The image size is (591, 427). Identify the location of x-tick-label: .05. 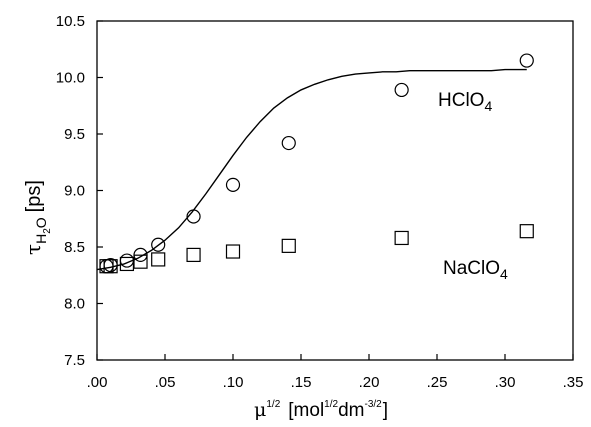
(165, 382).